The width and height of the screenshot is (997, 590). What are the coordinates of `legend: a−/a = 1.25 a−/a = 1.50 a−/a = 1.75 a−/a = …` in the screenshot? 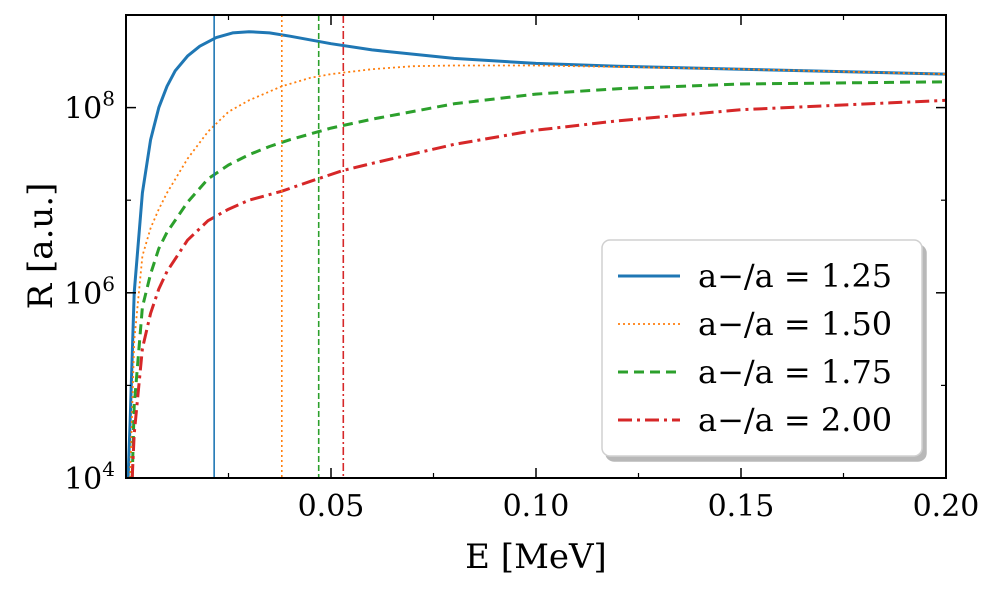 It's located at (762, 348).